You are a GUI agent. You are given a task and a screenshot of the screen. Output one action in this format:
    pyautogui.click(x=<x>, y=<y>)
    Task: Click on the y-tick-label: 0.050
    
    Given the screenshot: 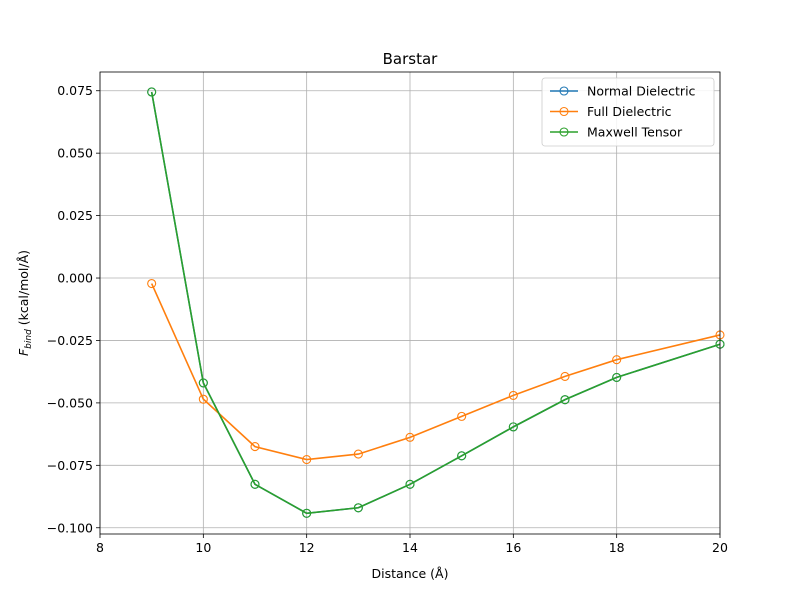 What is the action you would take?
    pyautogui.click(x=75, y=153)
    